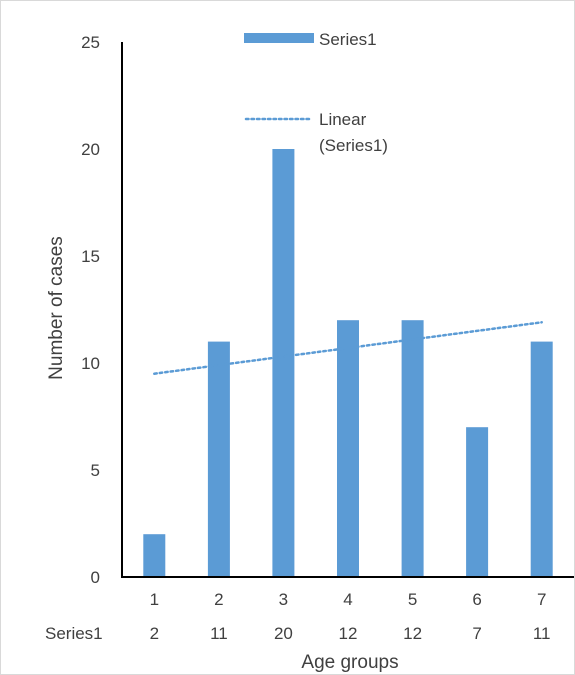 The width and height of the screenshot is (575, 675). I want to click on legend-swatch-series1, so click(279, 38).